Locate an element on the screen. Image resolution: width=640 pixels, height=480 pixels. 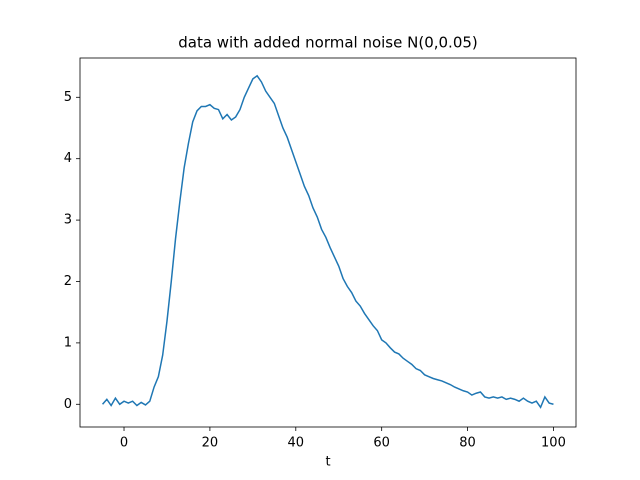
y-tick-label: 0 is located at coordinates (68, 404).